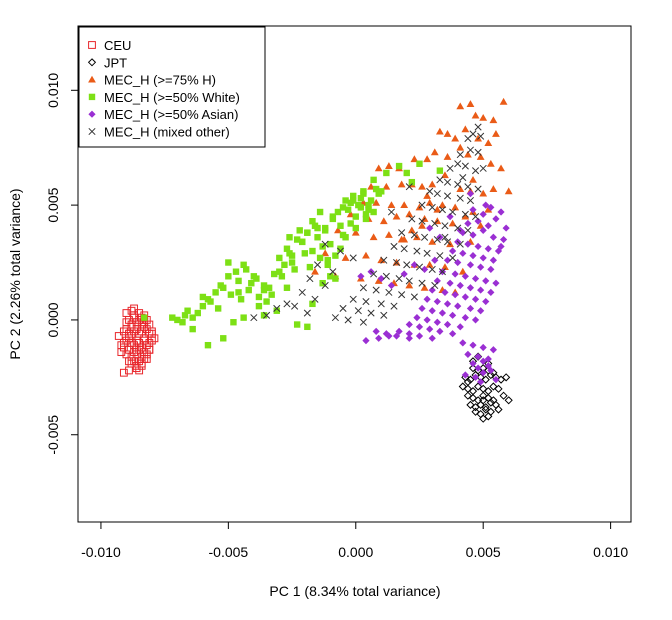  I want to click on legend-item: MEC_H (>=50% Asian), so click(163, 114).